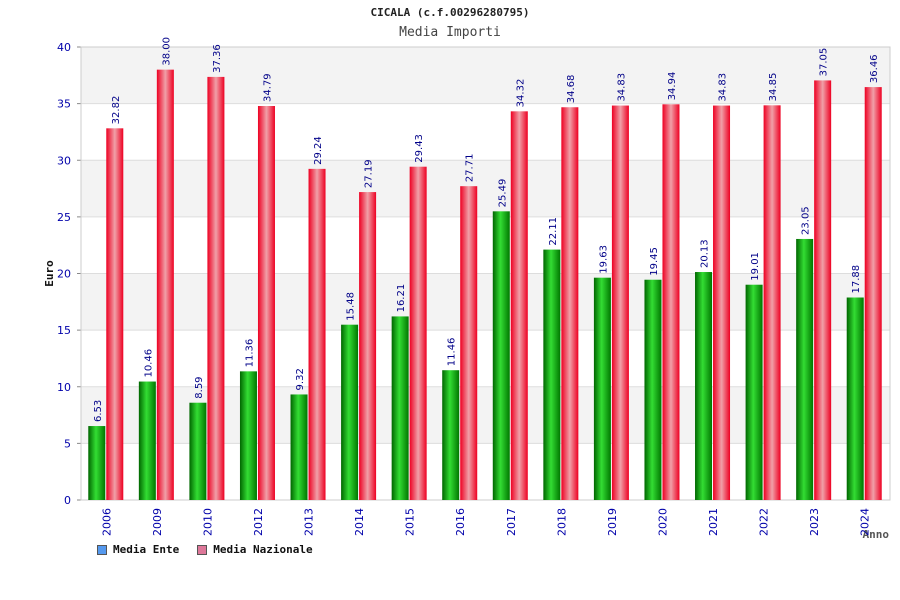  Describe the element at coordinates (369, 173) in the screenshot. I see `data-label-media-nazionale-2014: 27.19` at that location.